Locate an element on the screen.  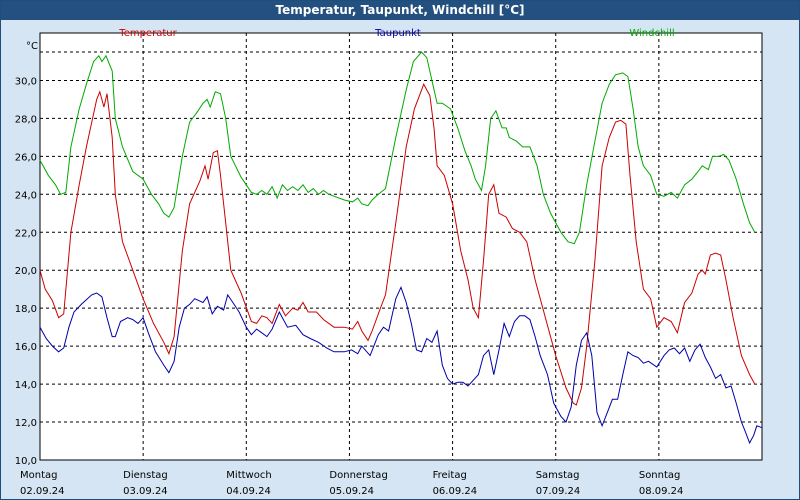
x-tick-date: 05.09.24 is located at coordinates (351, 491).